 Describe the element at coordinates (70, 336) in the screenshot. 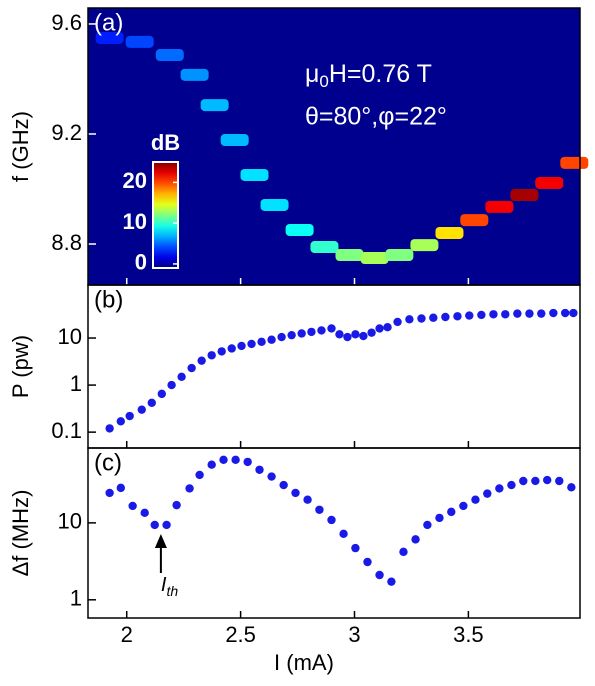

I see `y-tick-label: 10` at that location.